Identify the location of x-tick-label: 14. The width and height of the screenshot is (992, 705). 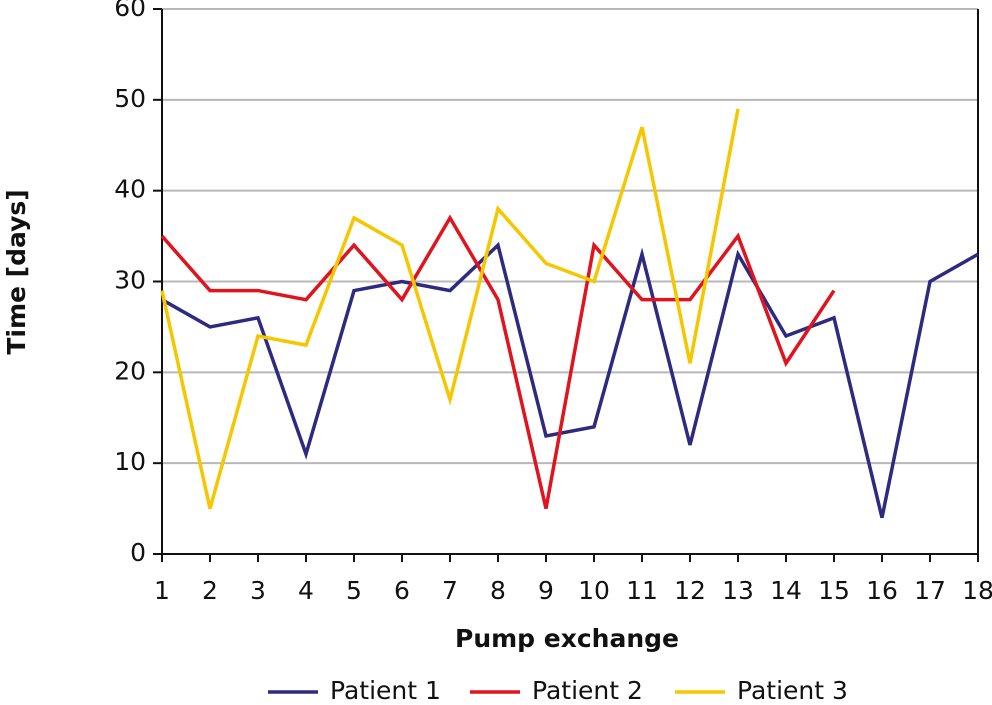
(786, 590).